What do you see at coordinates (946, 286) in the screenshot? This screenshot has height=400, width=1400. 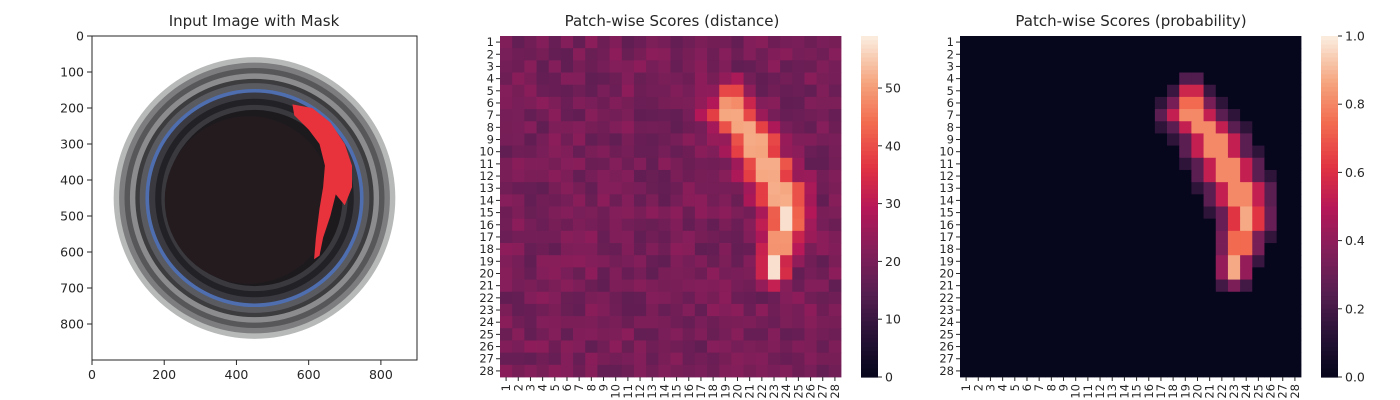 I see `y-tick-label: 21` at bounding box center [946, 286].